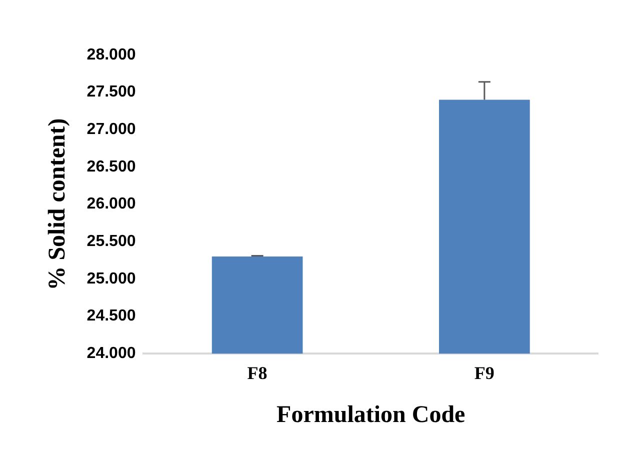 The height and width of the screenshot is (454, 628). What do you see at coordinates (111, 279) in the screenshot?
I see `y-tick-label: 25.000` at bounding box center [111, 279].